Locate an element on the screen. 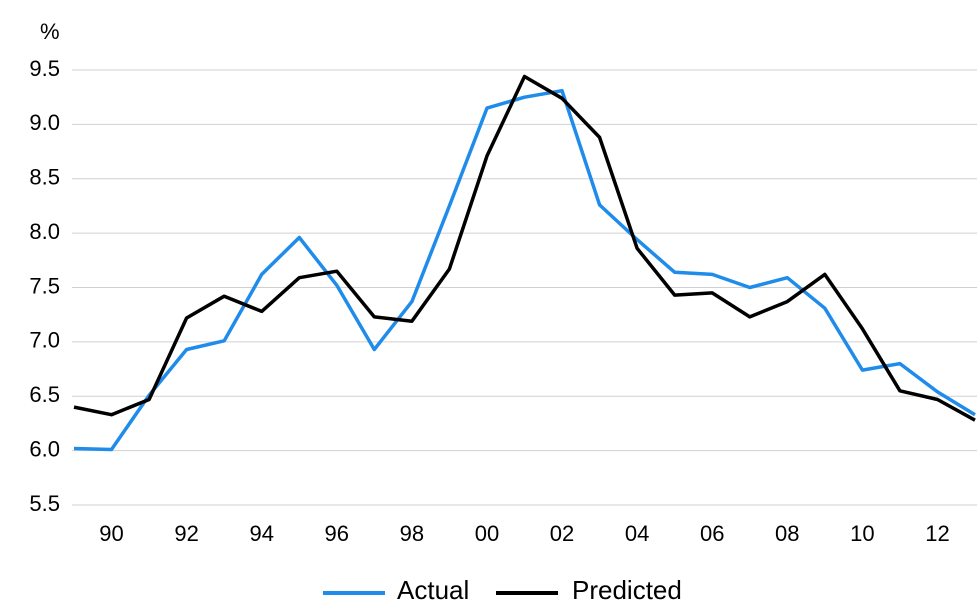  x-tick-label: 04 is located at coordinates (637, 533).